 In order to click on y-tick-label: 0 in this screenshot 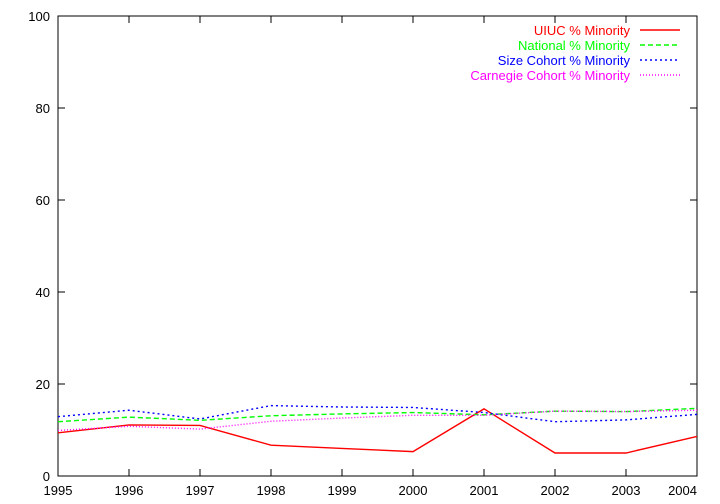, I will do `click(46, 476)`.